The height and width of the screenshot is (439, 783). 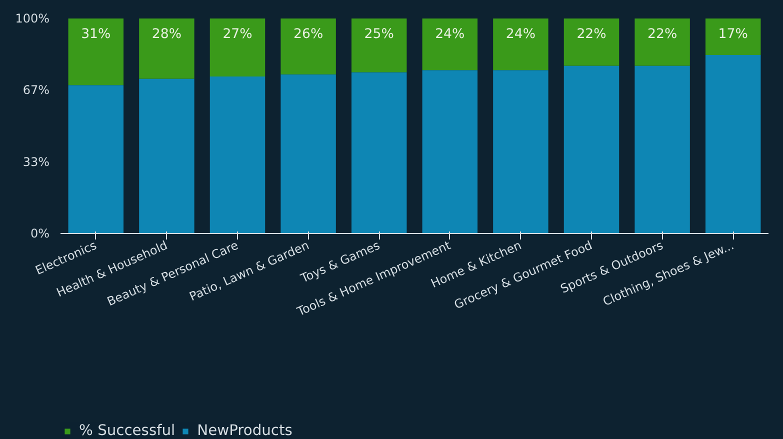 I want to click on legend-label: % Successful, so click(x=127, y=430).